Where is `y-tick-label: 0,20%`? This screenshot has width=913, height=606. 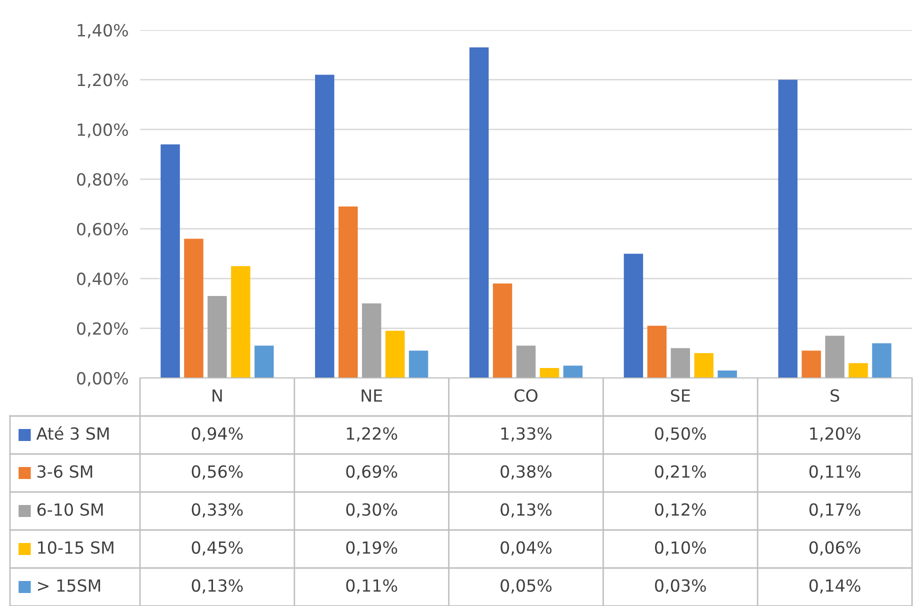
y-tick-label: 0,20% is located at coordinates (102, 329).